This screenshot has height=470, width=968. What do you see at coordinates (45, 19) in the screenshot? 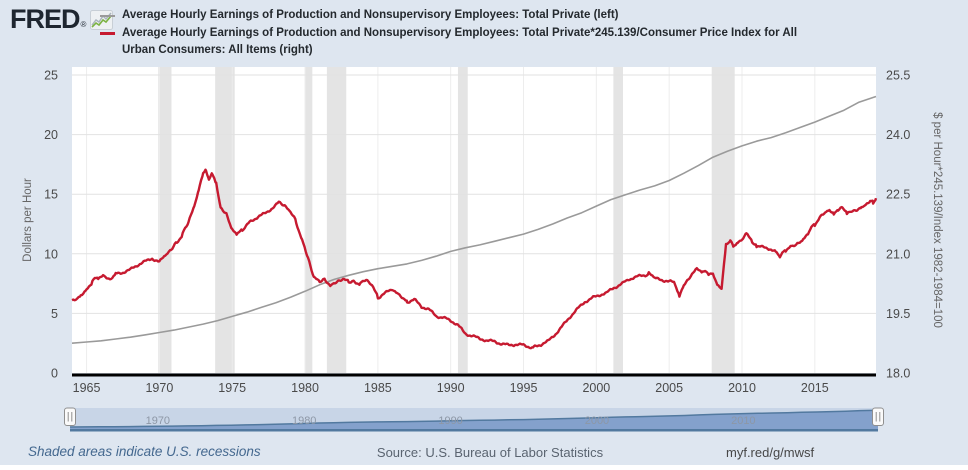
I see `fred-logo-text: FRED` at bounding box center [45, 19].